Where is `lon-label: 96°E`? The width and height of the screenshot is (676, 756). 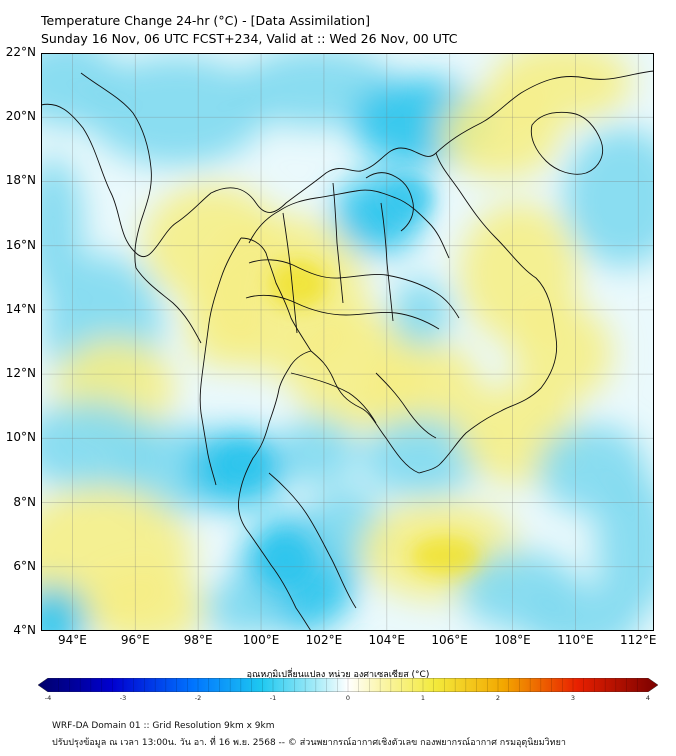 lon-label: 96°E is located at coordinates (135, 640).